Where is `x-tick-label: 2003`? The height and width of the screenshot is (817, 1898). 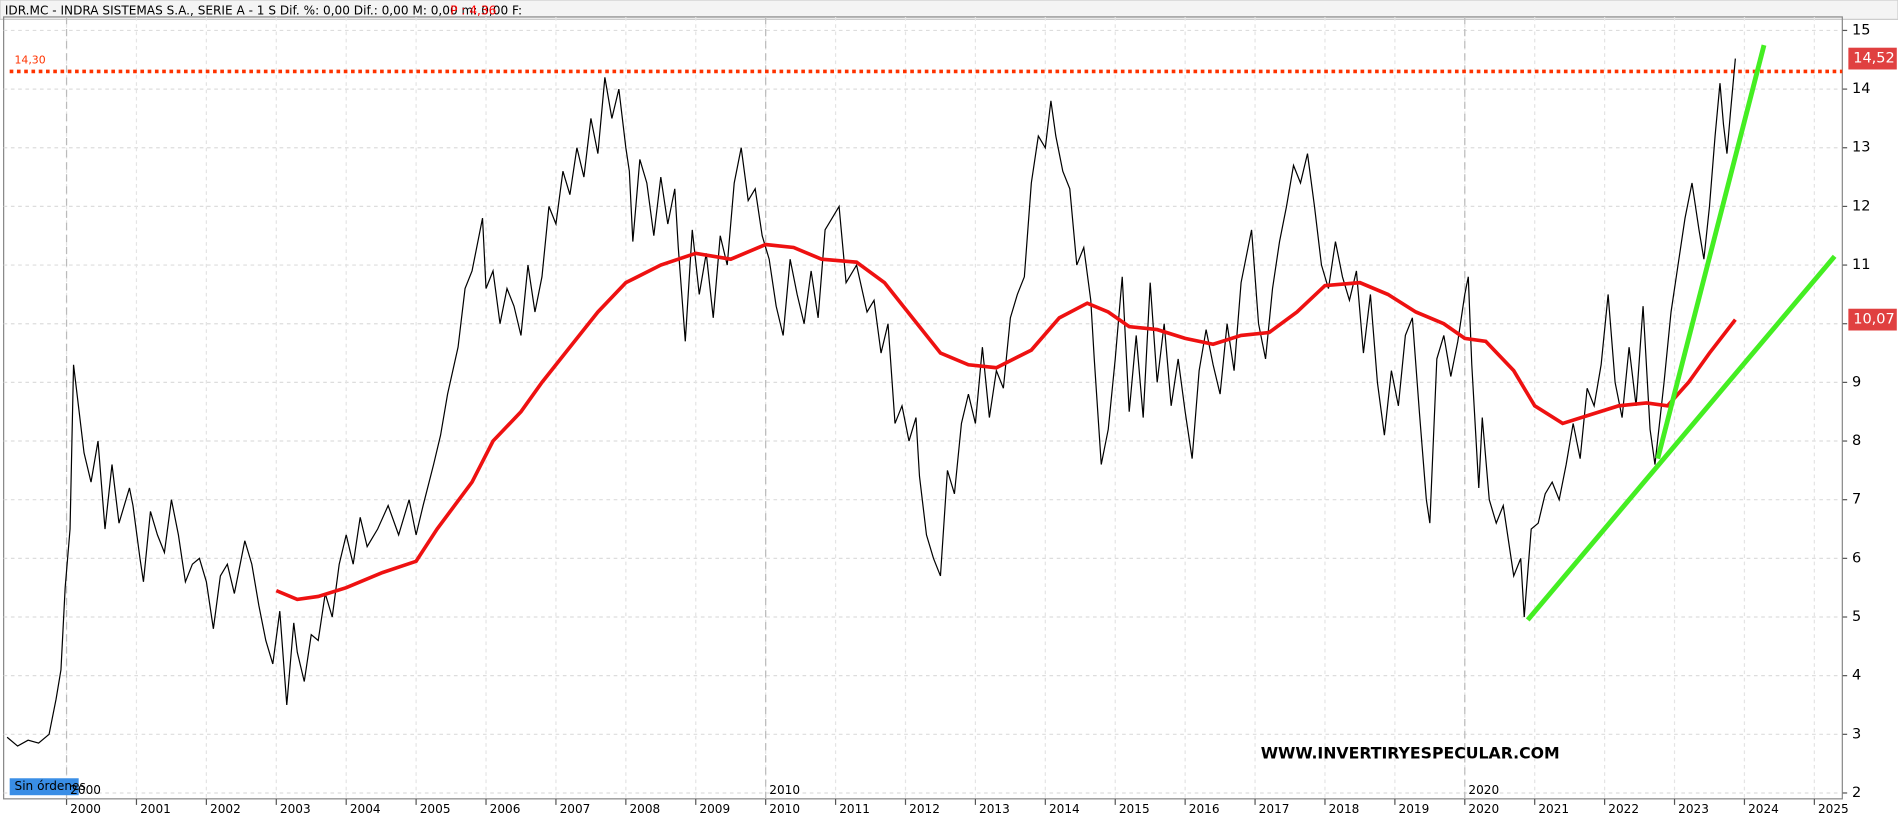 x-tick-label: 2003 is located at coordinates (295, 809).